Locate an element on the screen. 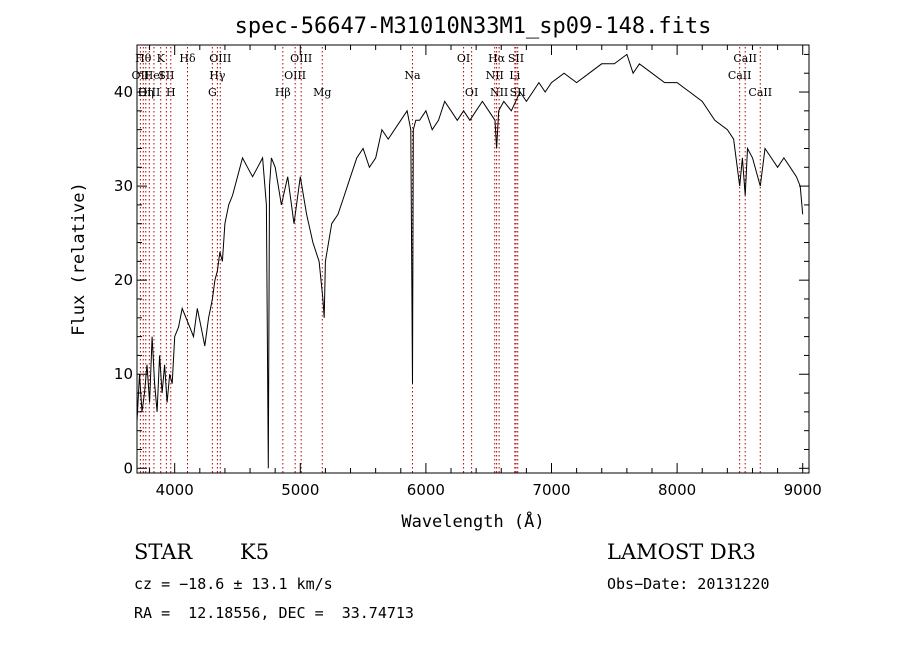 The height and width of the screenshot is (649, 900). spectral-line-label: Hβ is located at coordinates (283, 92).